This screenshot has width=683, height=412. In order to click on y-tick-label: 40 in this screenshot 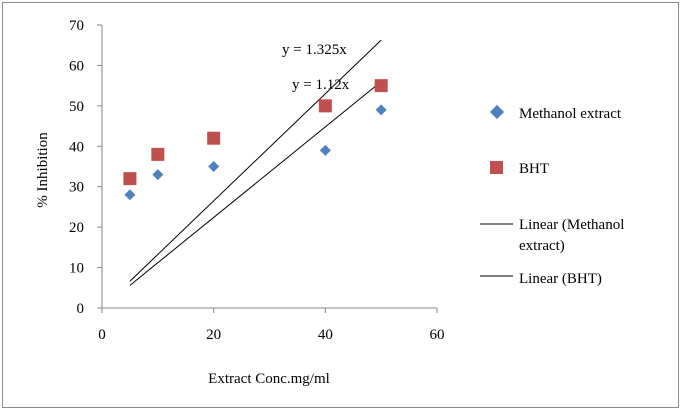, I will do `click(76, 147)`.